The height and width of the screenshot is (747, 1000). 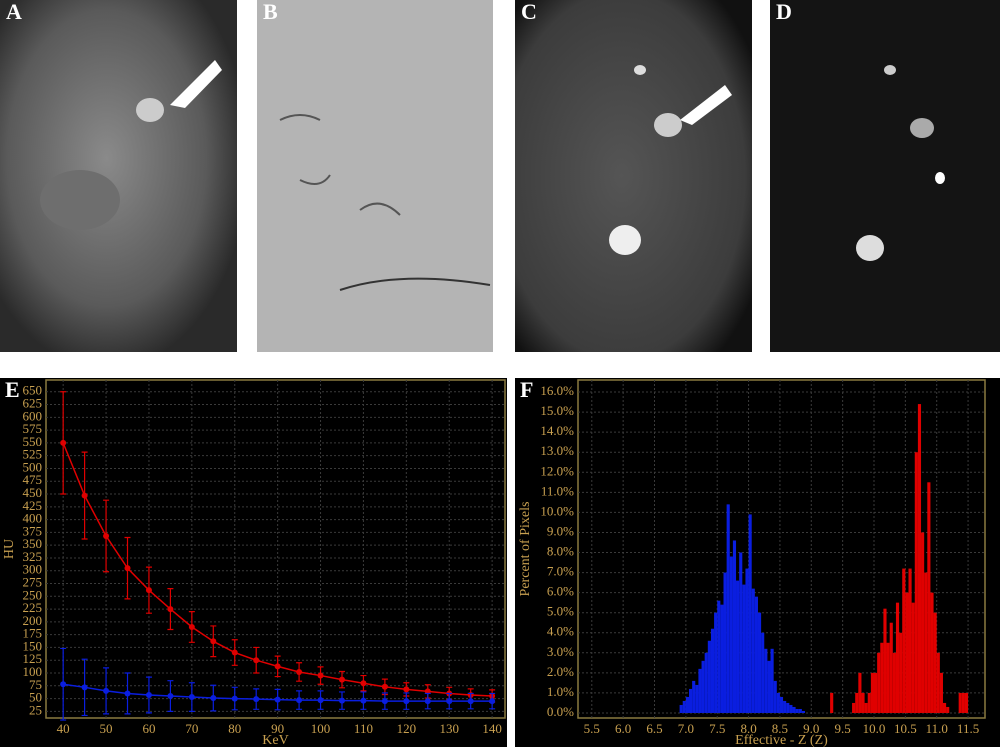 What do you see at coordinates (106, 728) in the screenshot?
I see `x-tick-label: 50` at bounding box center [106, 728].